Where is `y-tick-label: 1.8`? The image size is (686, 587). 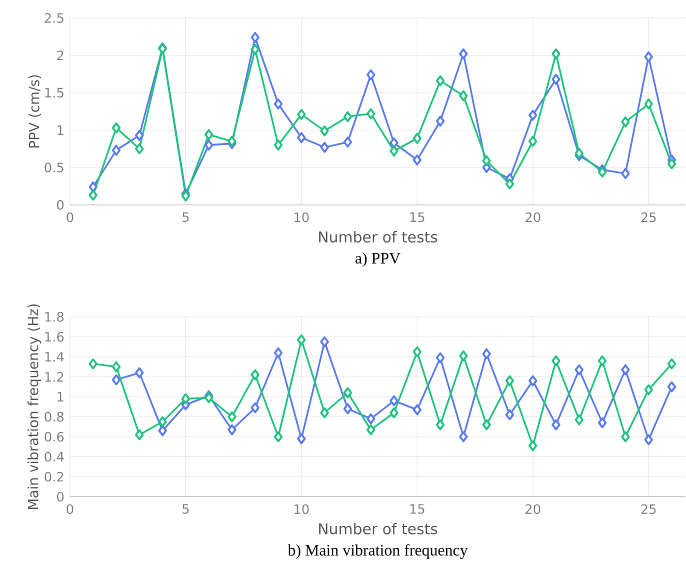 y-tick-label: 1.8 is located at coordinates (54, 317).